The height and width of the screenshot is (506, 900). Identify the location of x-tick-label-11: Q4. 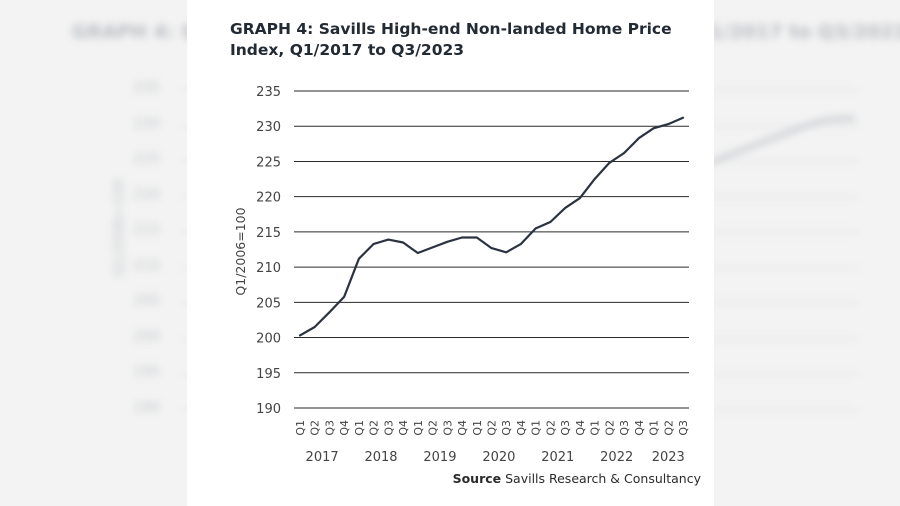
(462, 428).